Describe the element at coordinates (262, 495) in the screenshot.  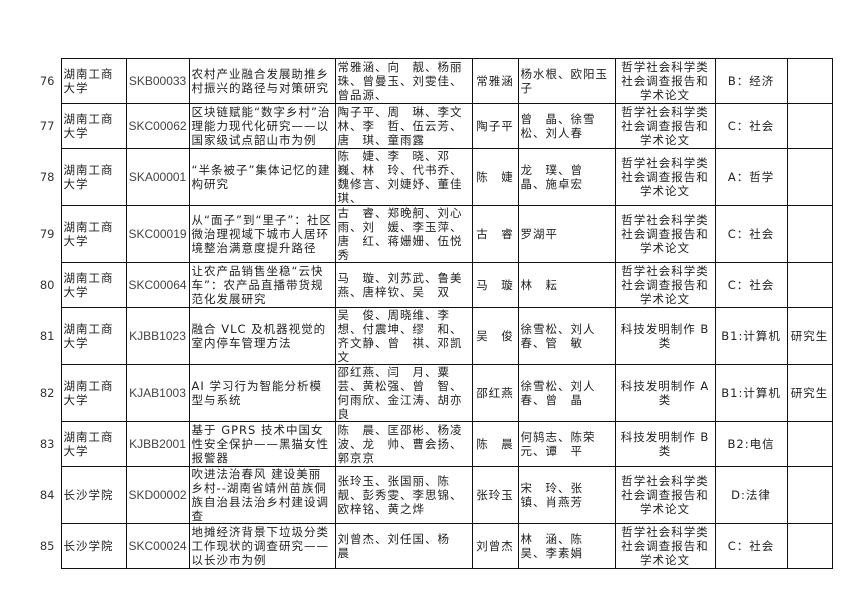
I see `project-title-cell: 吹进法治春风 建设美丽乡村--湖南省靖州苗族侗族自治县法治乡村建设调查` at that location.